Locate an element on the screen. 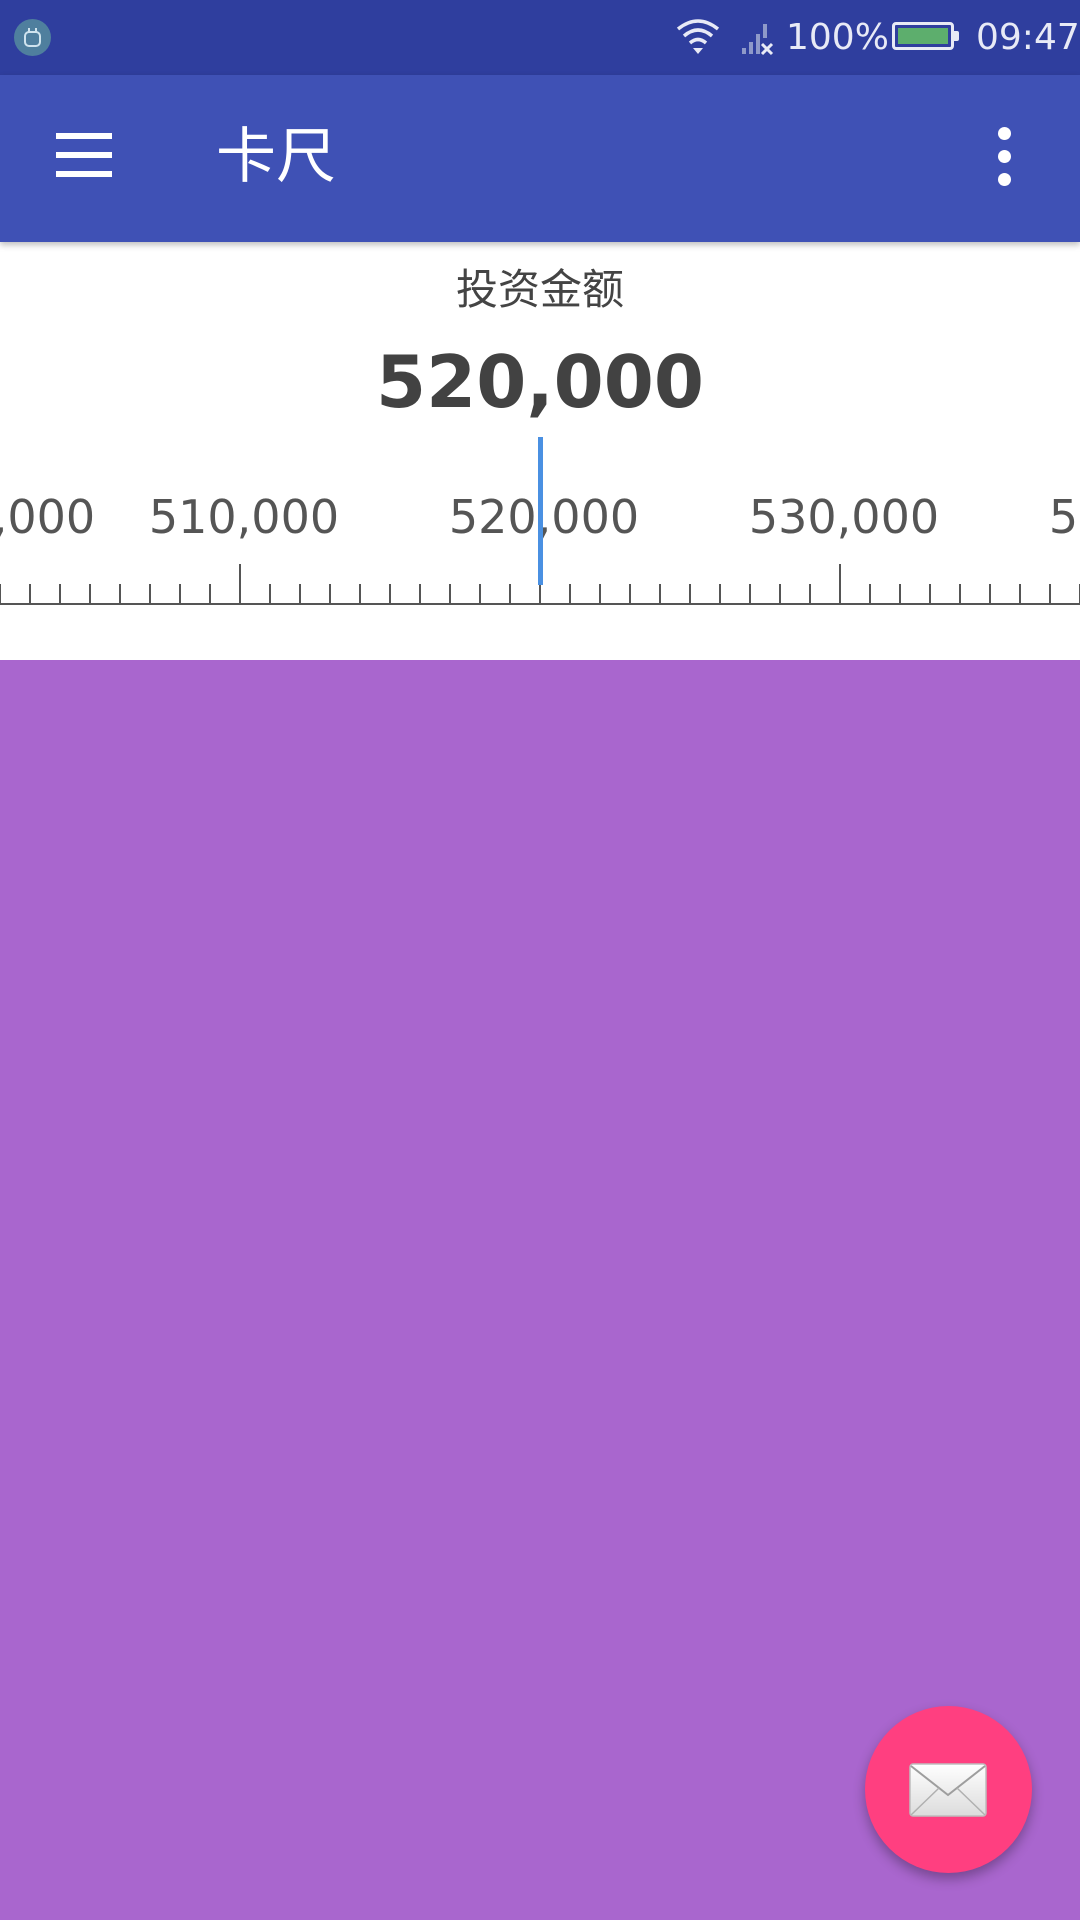  status-time: 09:47 is located at coordinates (1028, 37).